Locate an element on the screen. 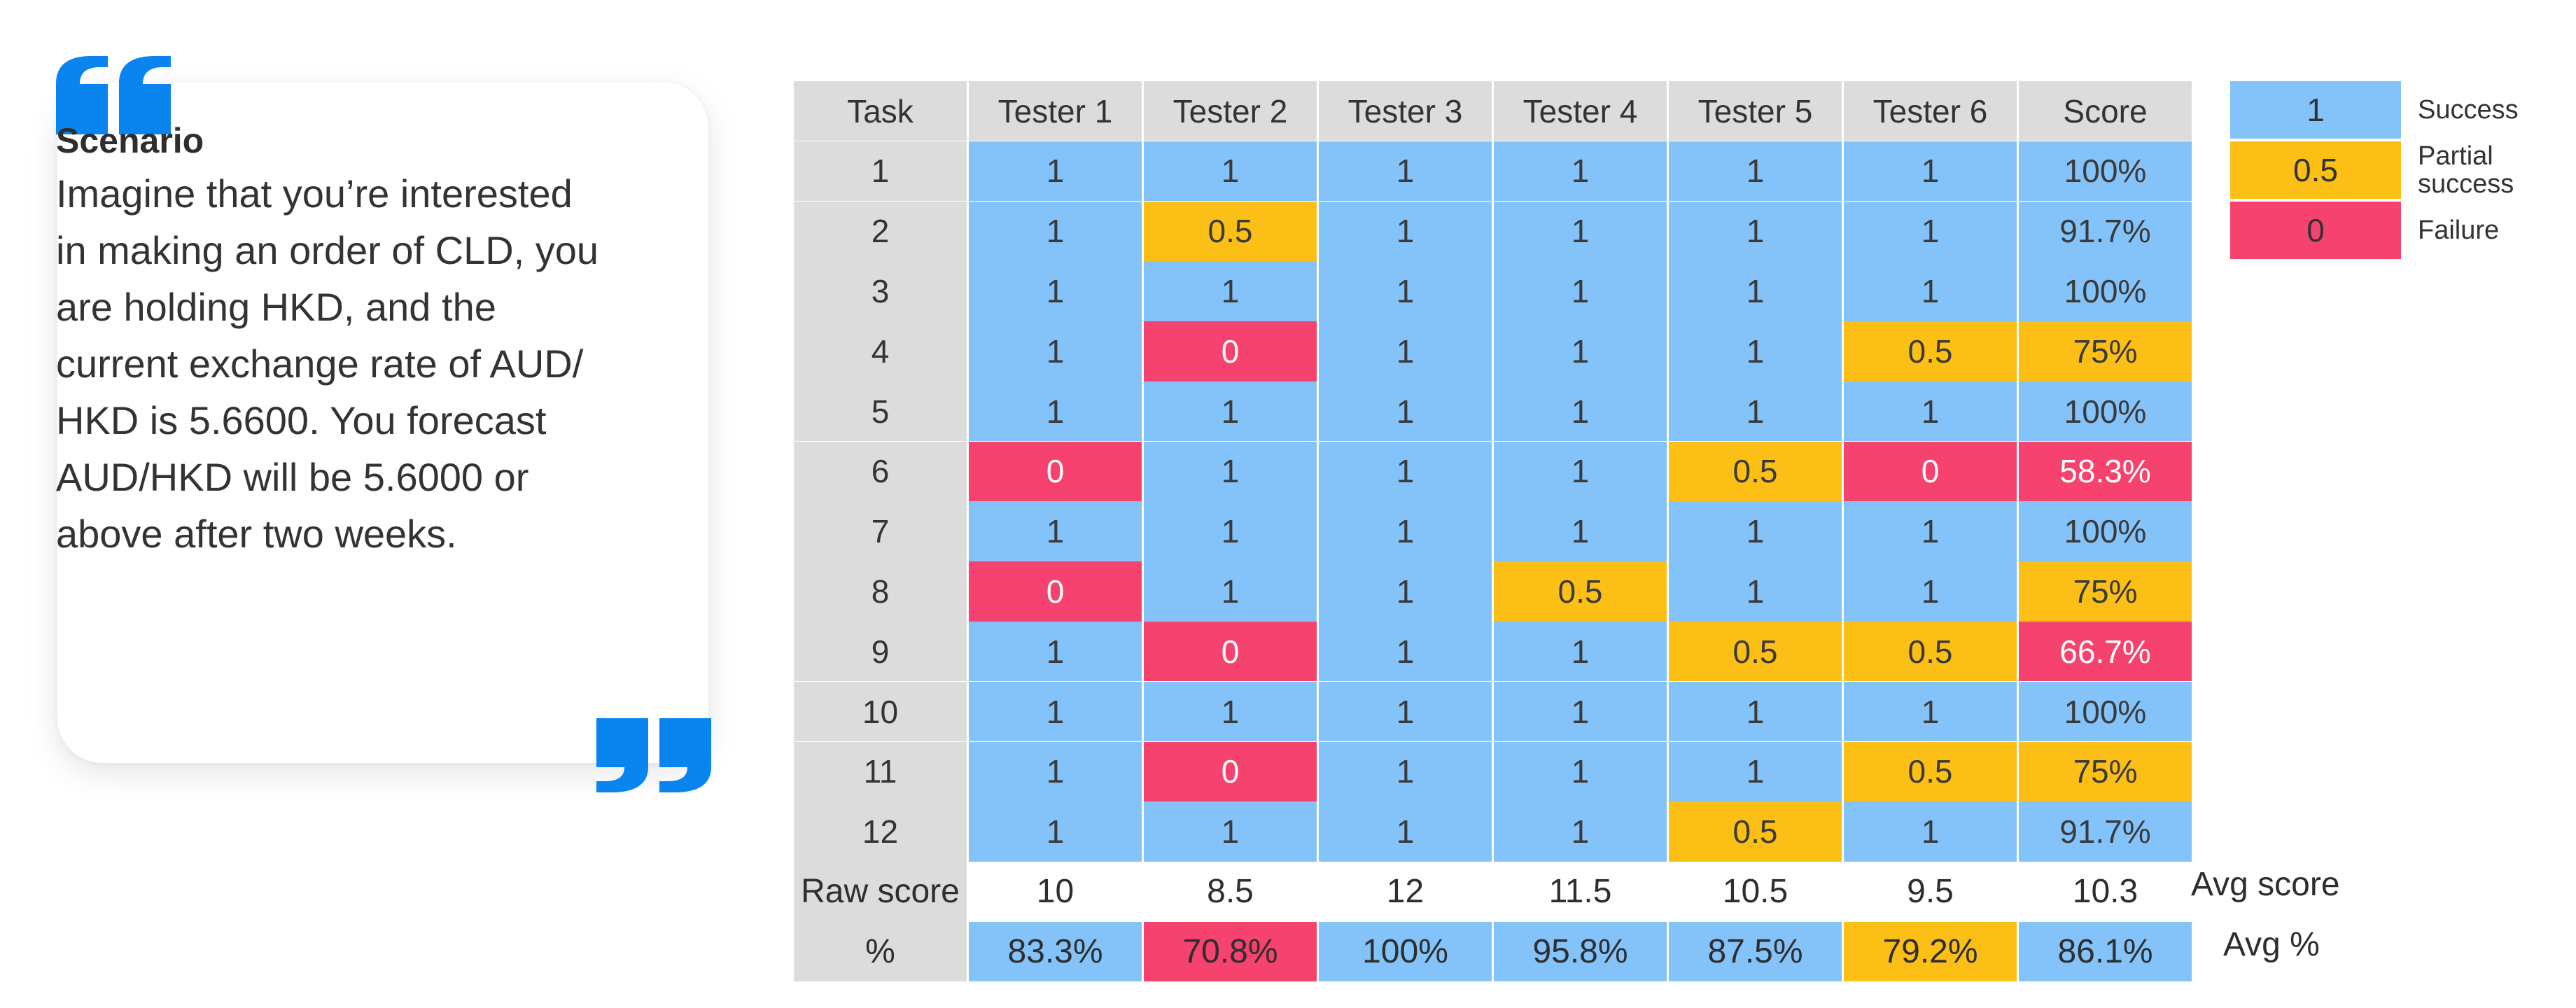 This screenshot has height=1008, width=2576. score-cell: 75% is located at coordinates (2105, 591).